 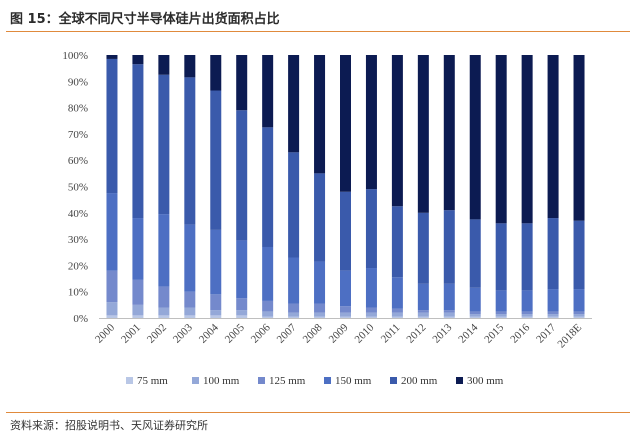 What do you see at coordinates (348, 381) in the screenshot?
I see `legend-item: 150 mm` at bounding box center [348, 381].